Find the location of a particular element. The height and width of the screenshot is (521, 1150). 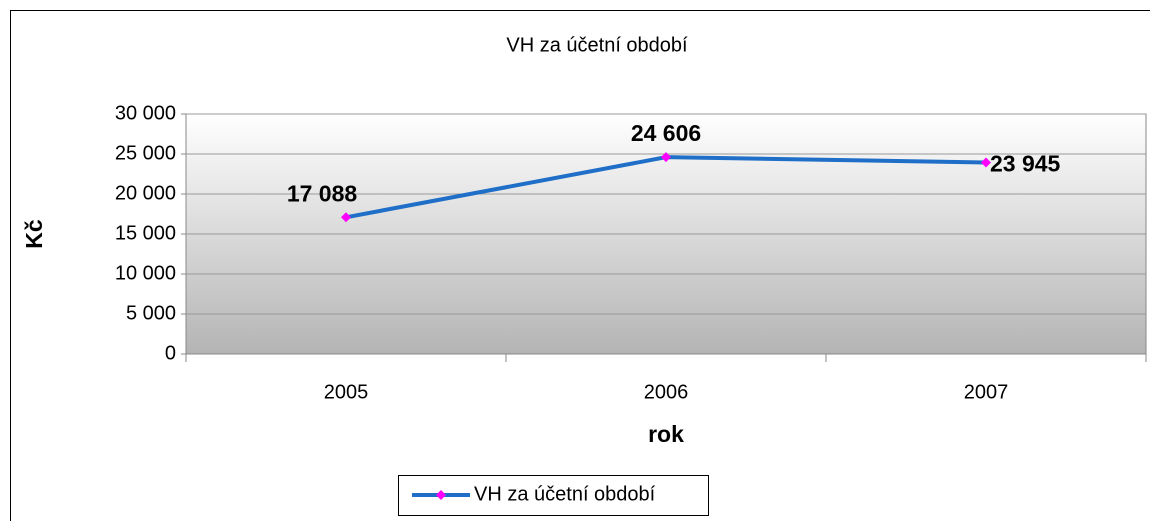

data-label: 17 088 is located at coordinates (322, 193).